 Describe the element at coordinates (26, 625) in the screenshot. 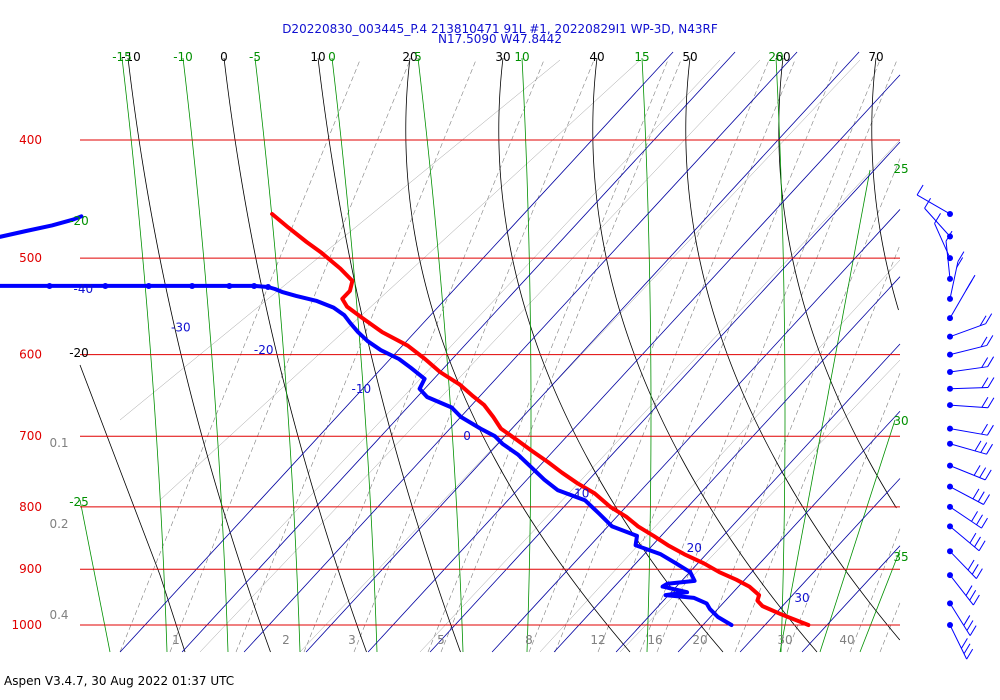

I see `isobar-label-1000: 1000` at that location.